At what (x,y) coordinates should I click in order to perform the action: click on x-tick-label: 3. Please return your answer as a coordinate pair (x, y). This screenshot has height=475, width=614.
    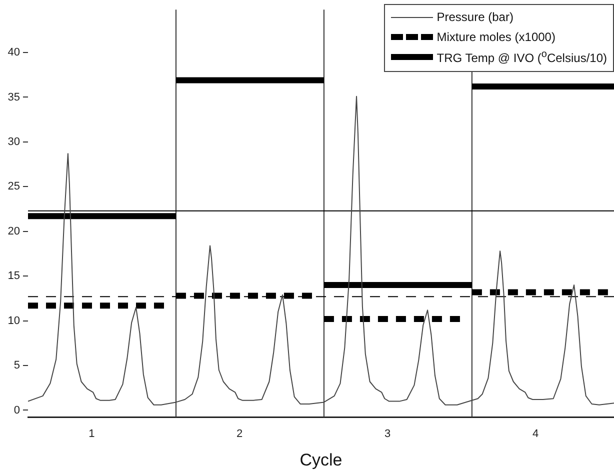
    Looking at the image, I should click on (387, 434).